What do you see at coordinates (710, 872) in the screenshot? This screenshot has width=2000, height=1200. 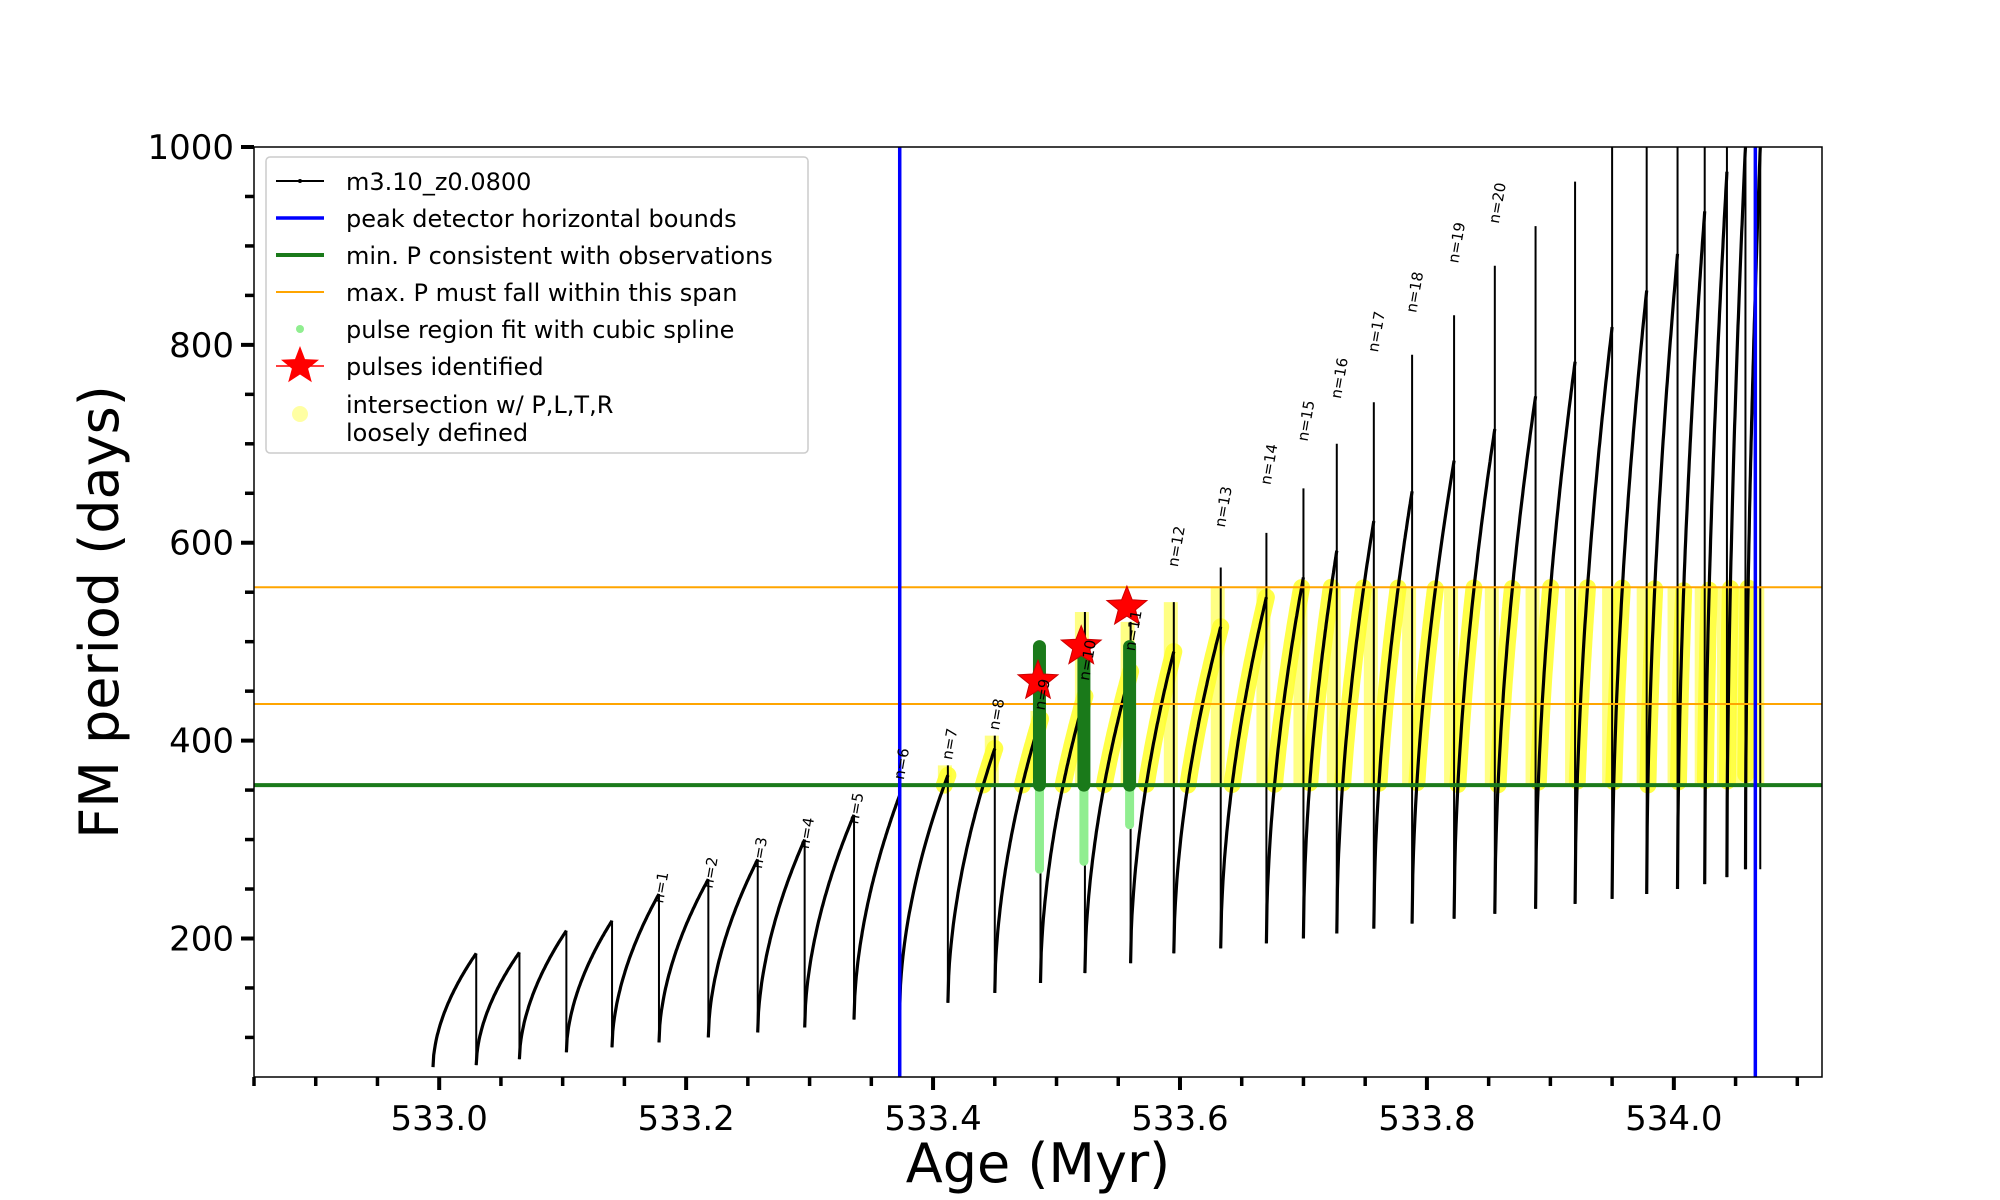 I see `pulse-label-2: n=2` at bounding box center [710, 872].